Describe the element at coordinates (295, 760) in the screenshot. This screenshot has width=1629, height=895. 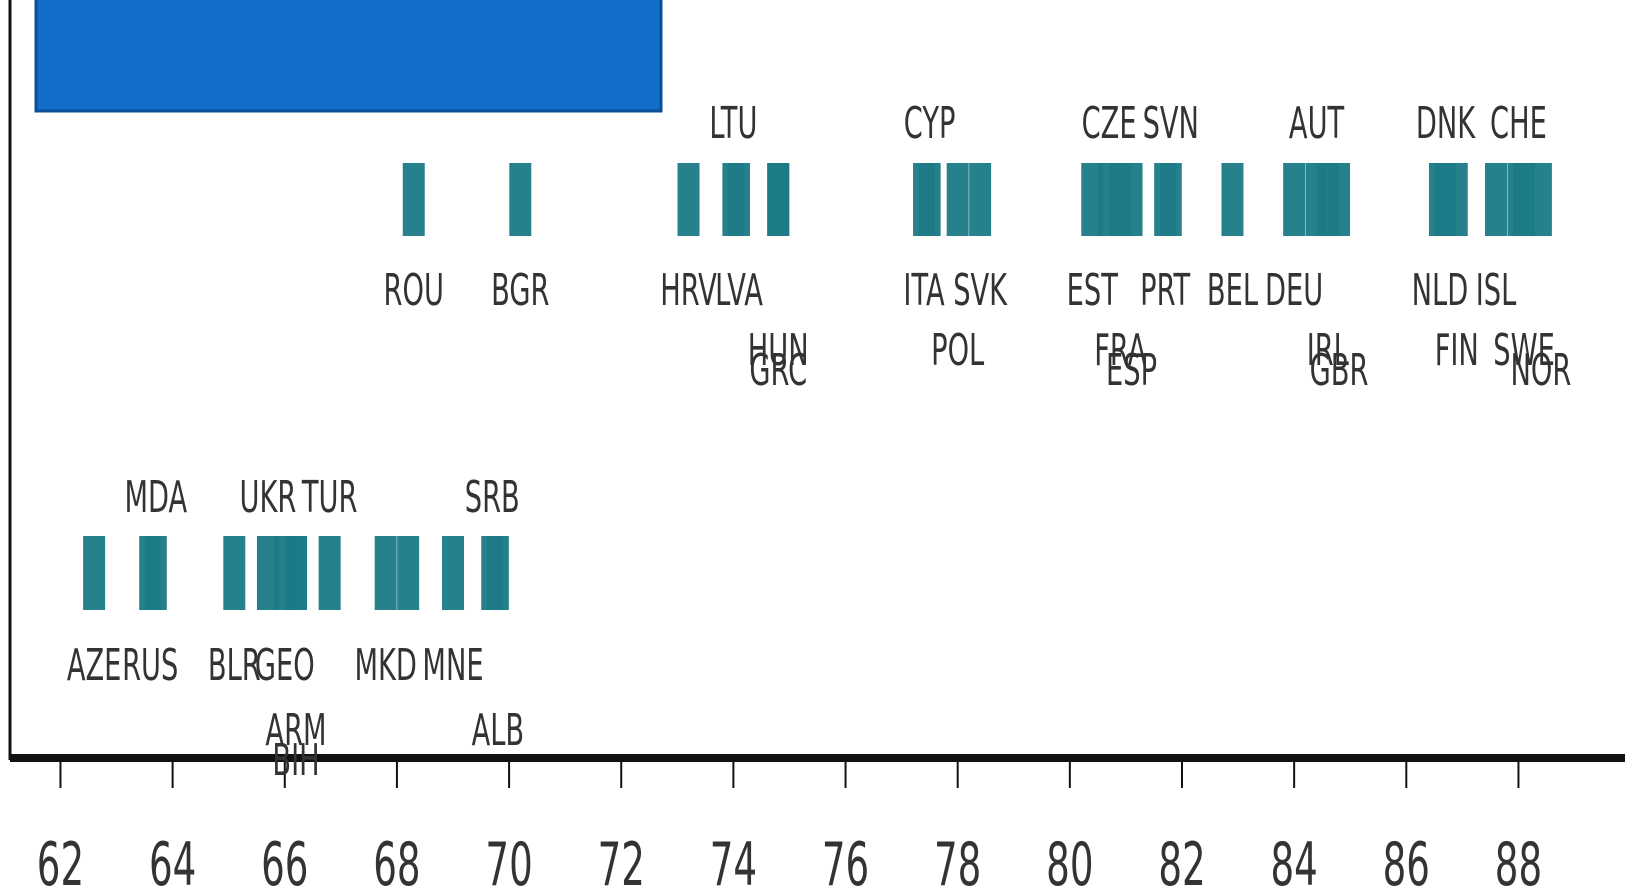
I see `country-label-bih: BIH` at that location.